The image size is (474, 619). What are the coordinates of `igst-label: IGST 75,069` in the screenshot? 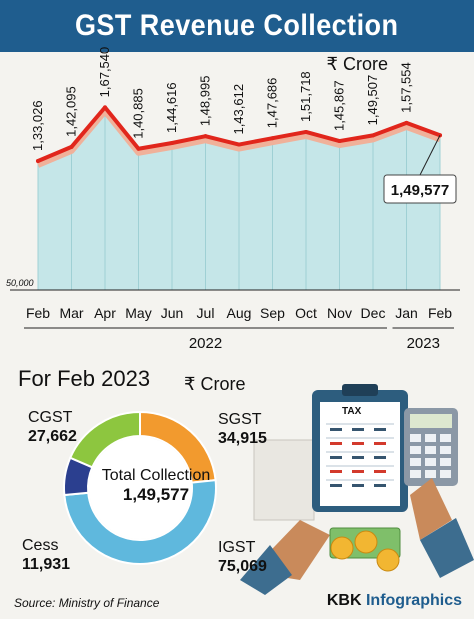 It's located at (242, 557).